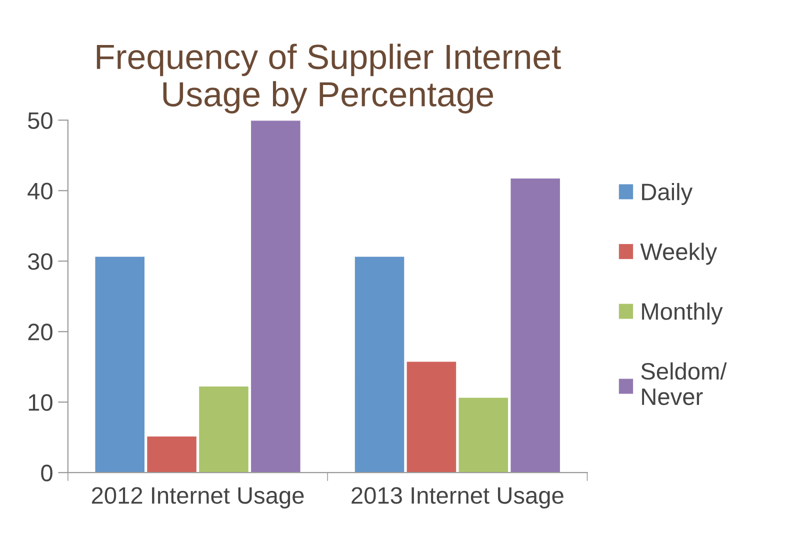 The image size is (799, 534). Describe the element at coordinates (458, 497) in the screenshot. I see `x-tick-label: 2013 Internet Usage` at that location.